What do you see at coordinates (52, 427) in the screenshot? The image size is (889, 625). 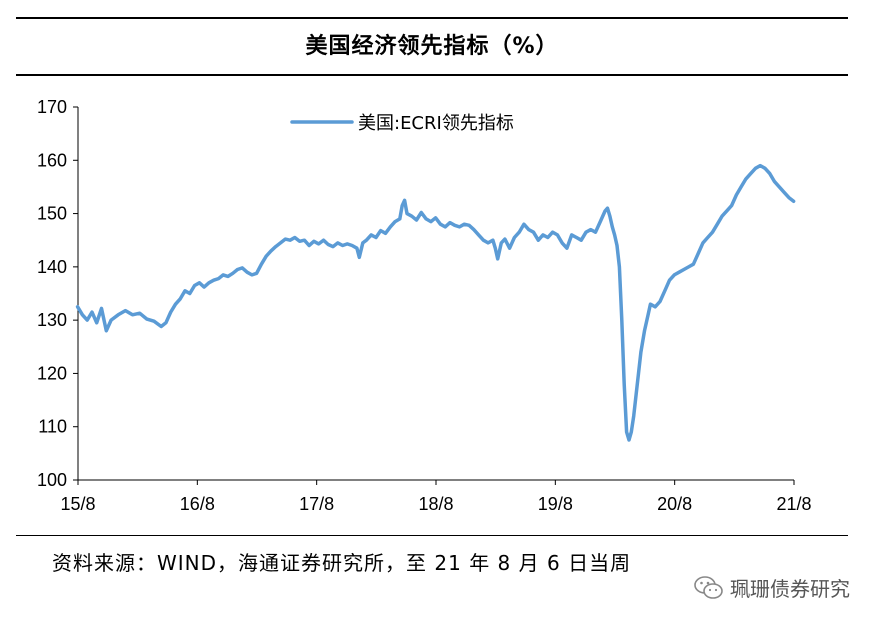 I see `y-tick-label: 110` at bounding box center [52, 427].